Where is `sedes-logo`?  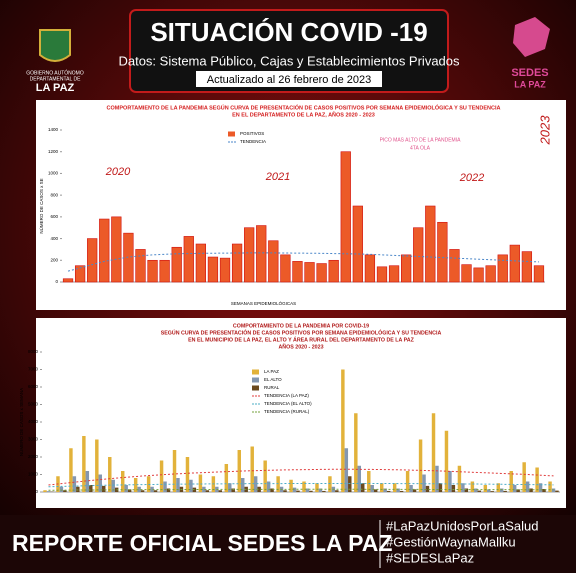
sedes-logo is located at coordinates (531, 37).